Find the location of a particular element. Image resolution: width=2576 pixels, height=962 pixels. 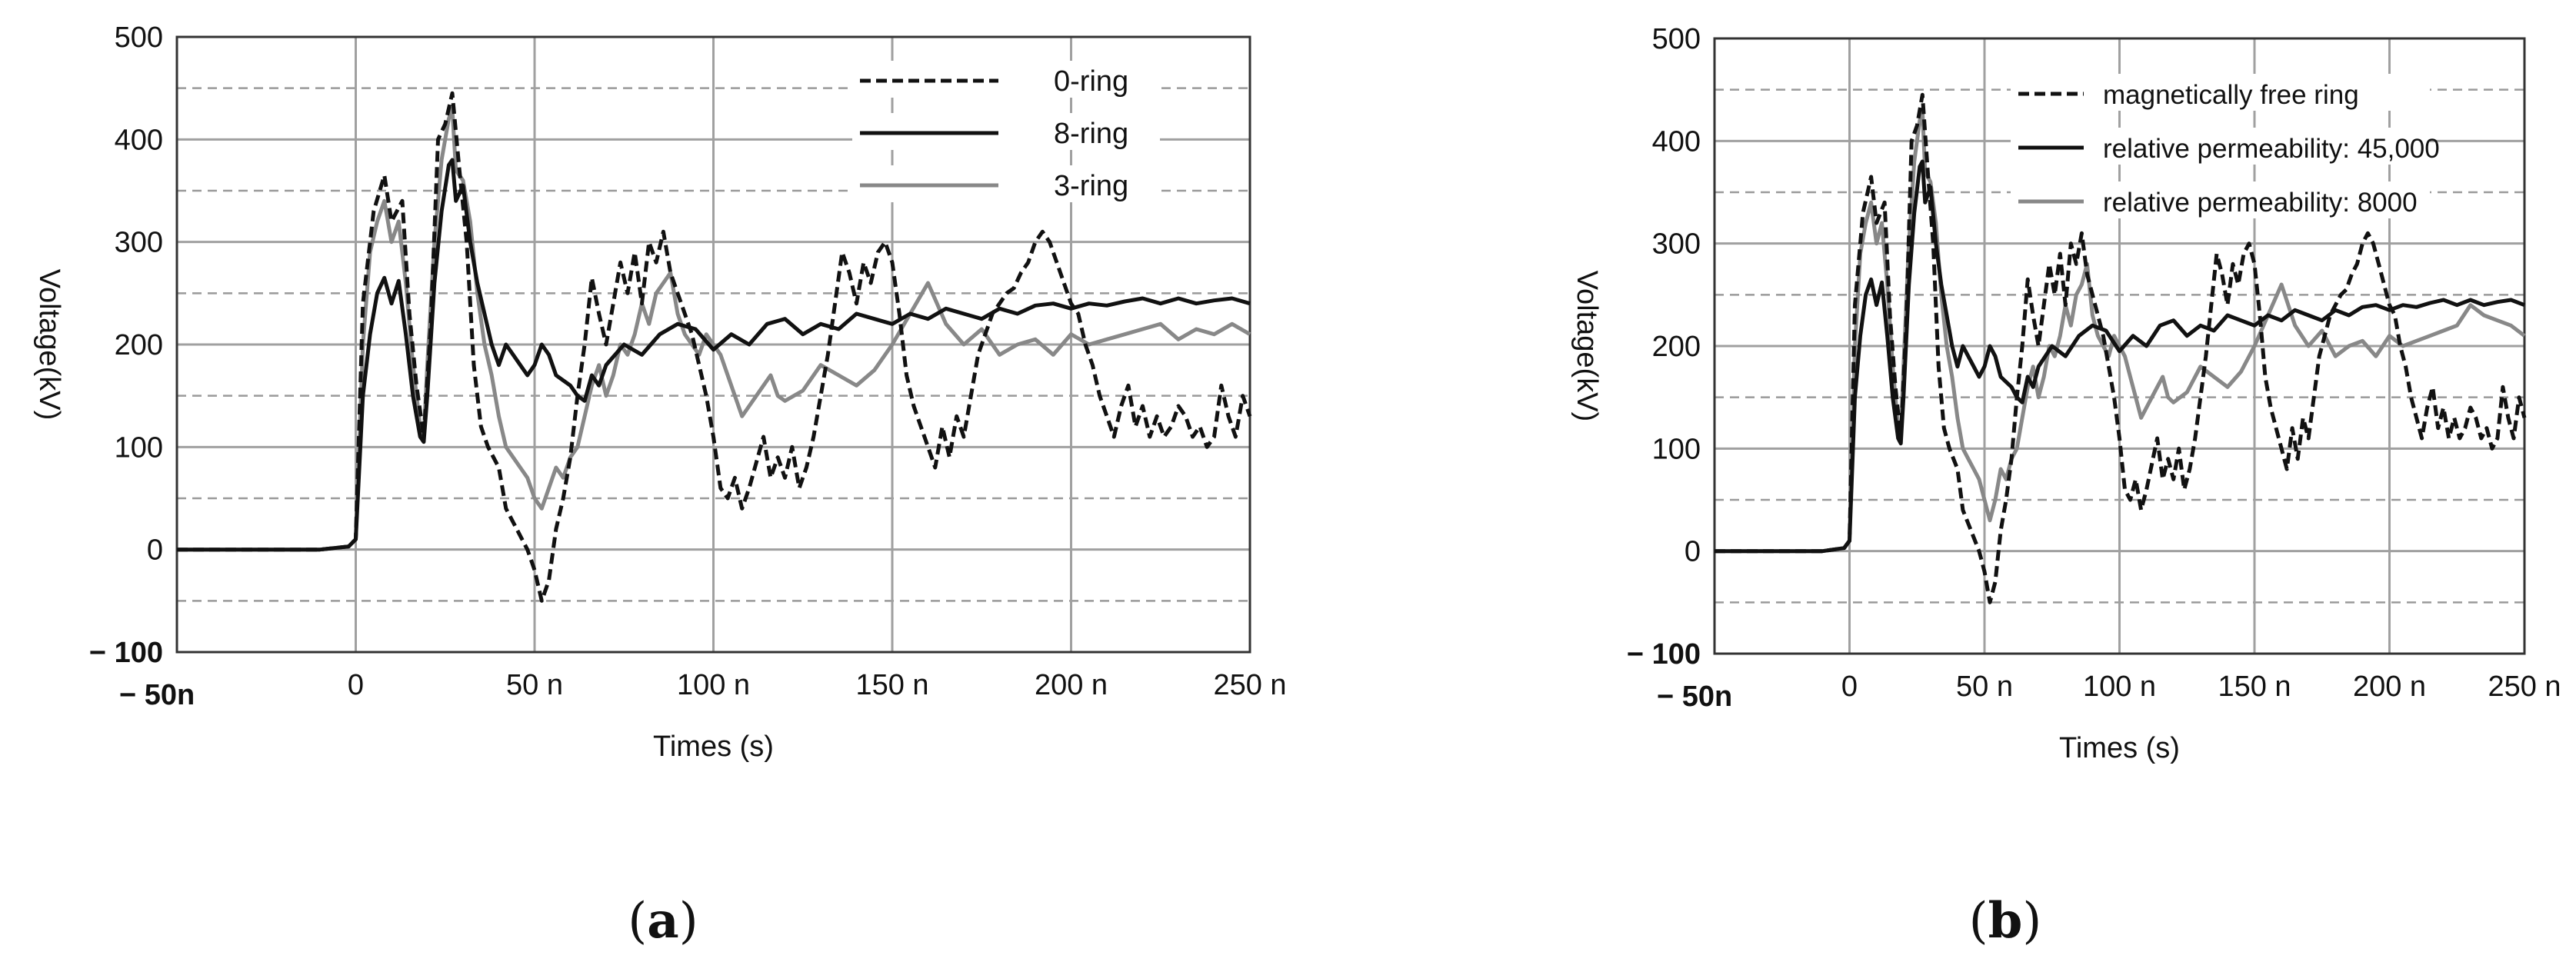

caption-b: (b) is located at coordinates (2005, 921).